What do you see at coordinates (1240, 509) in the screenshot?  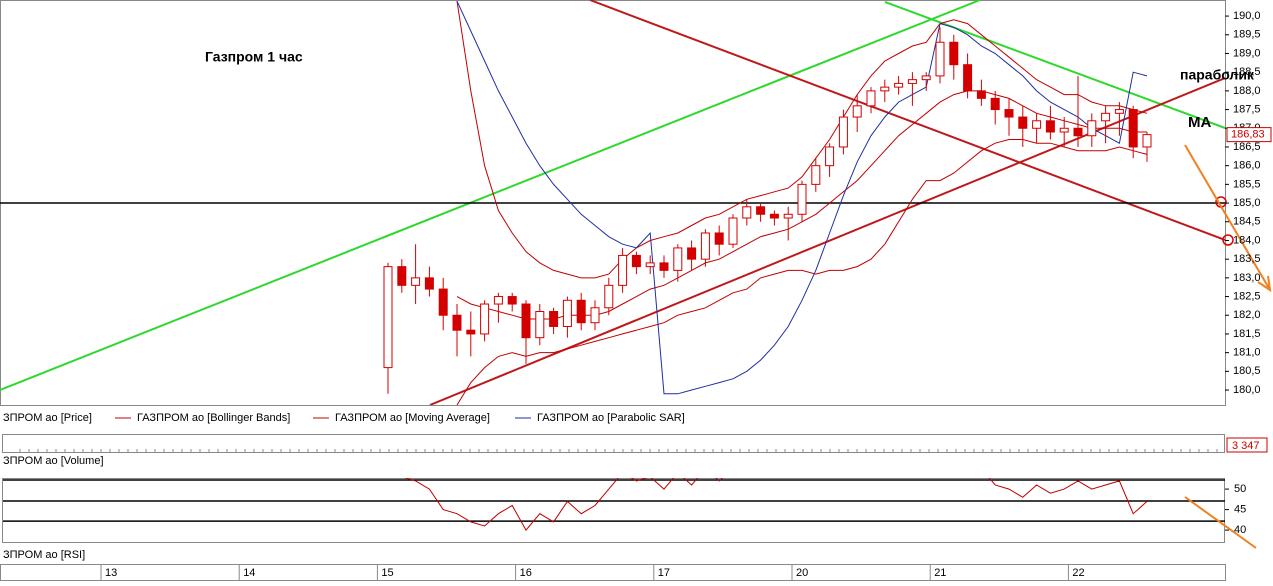 I see `y-tick-label: 45` at bounding box center [1240, 509].